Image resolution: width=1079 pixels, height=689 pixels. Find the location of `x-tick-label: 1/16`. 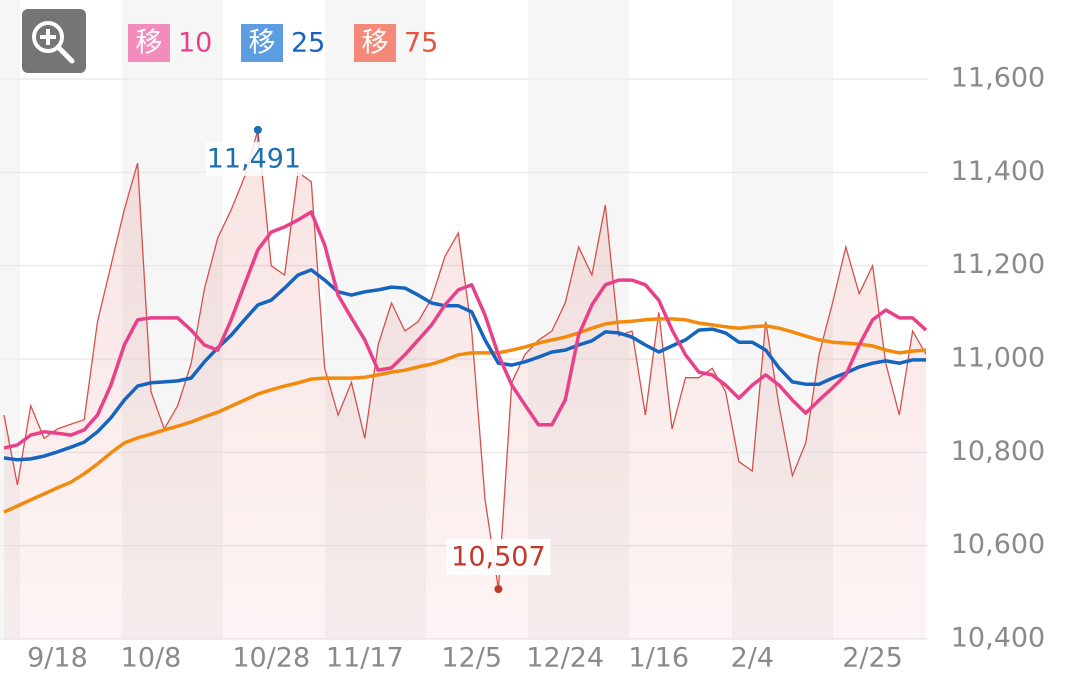

x-tick-label: 1/16 is located at coordinates (658, 658).